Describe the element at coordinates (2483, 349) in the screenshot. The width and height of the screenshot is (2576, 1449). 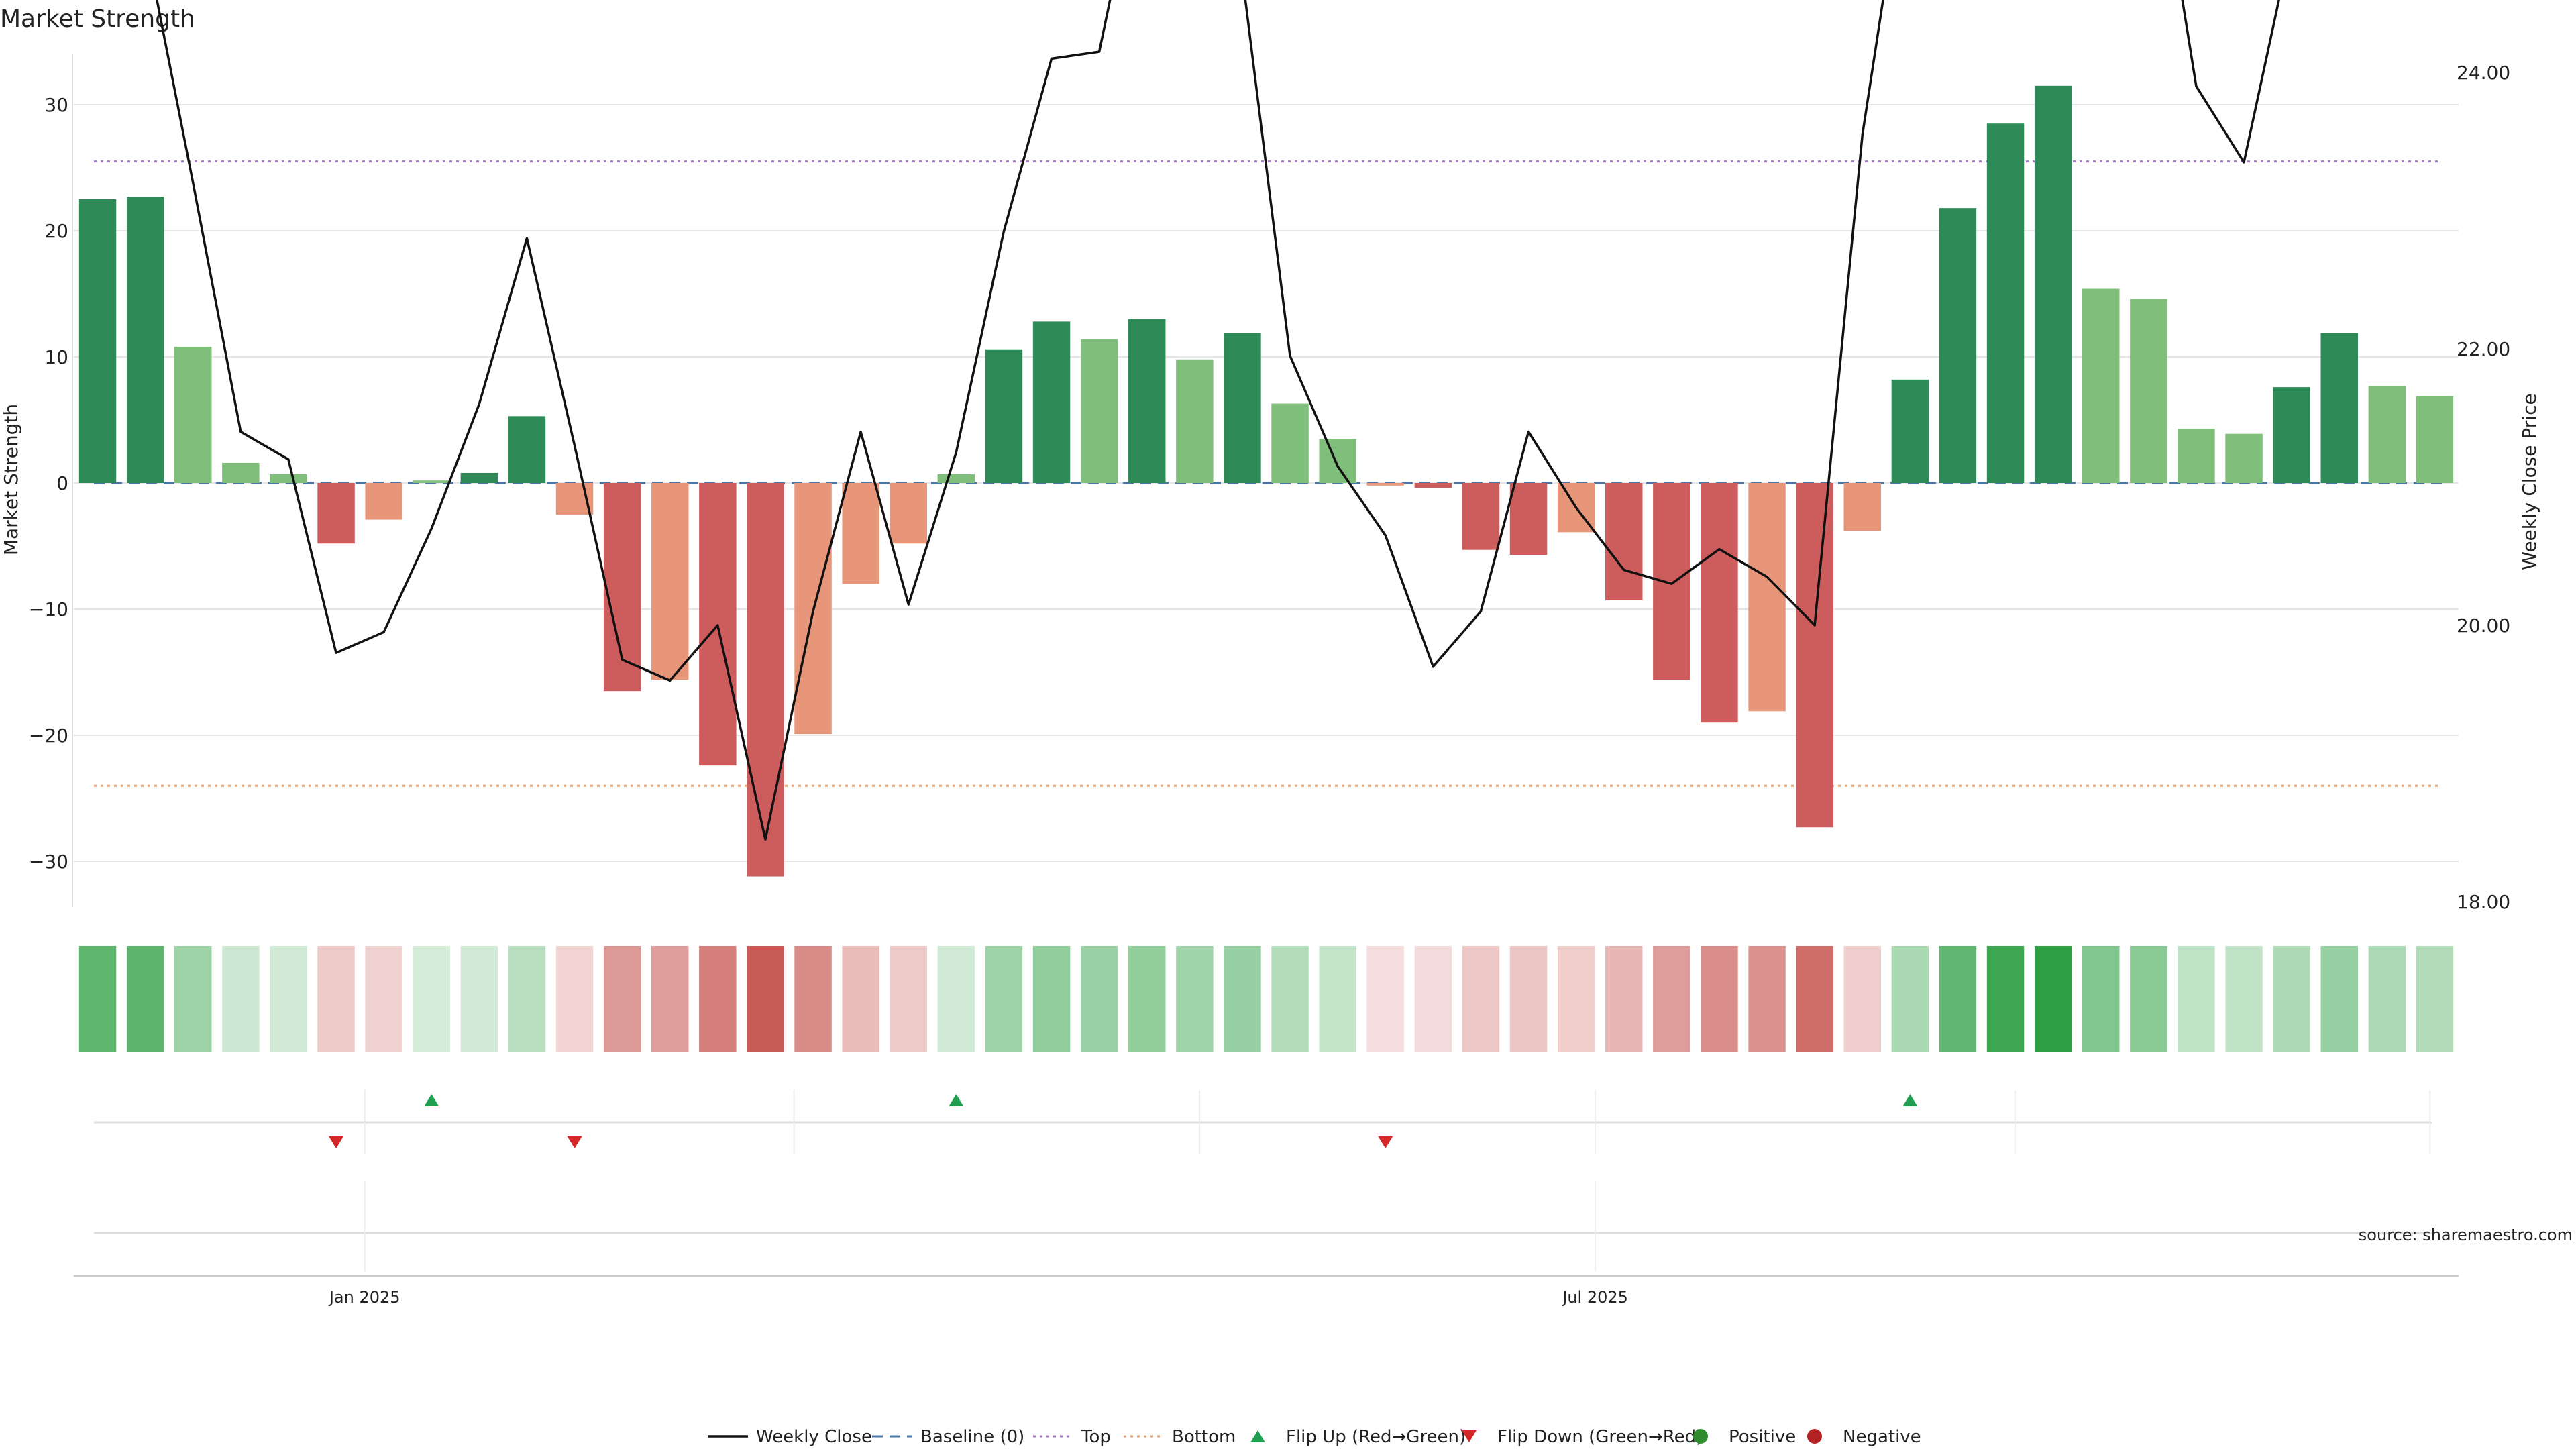
I see `y2-tick-label: 22.00` at that location.